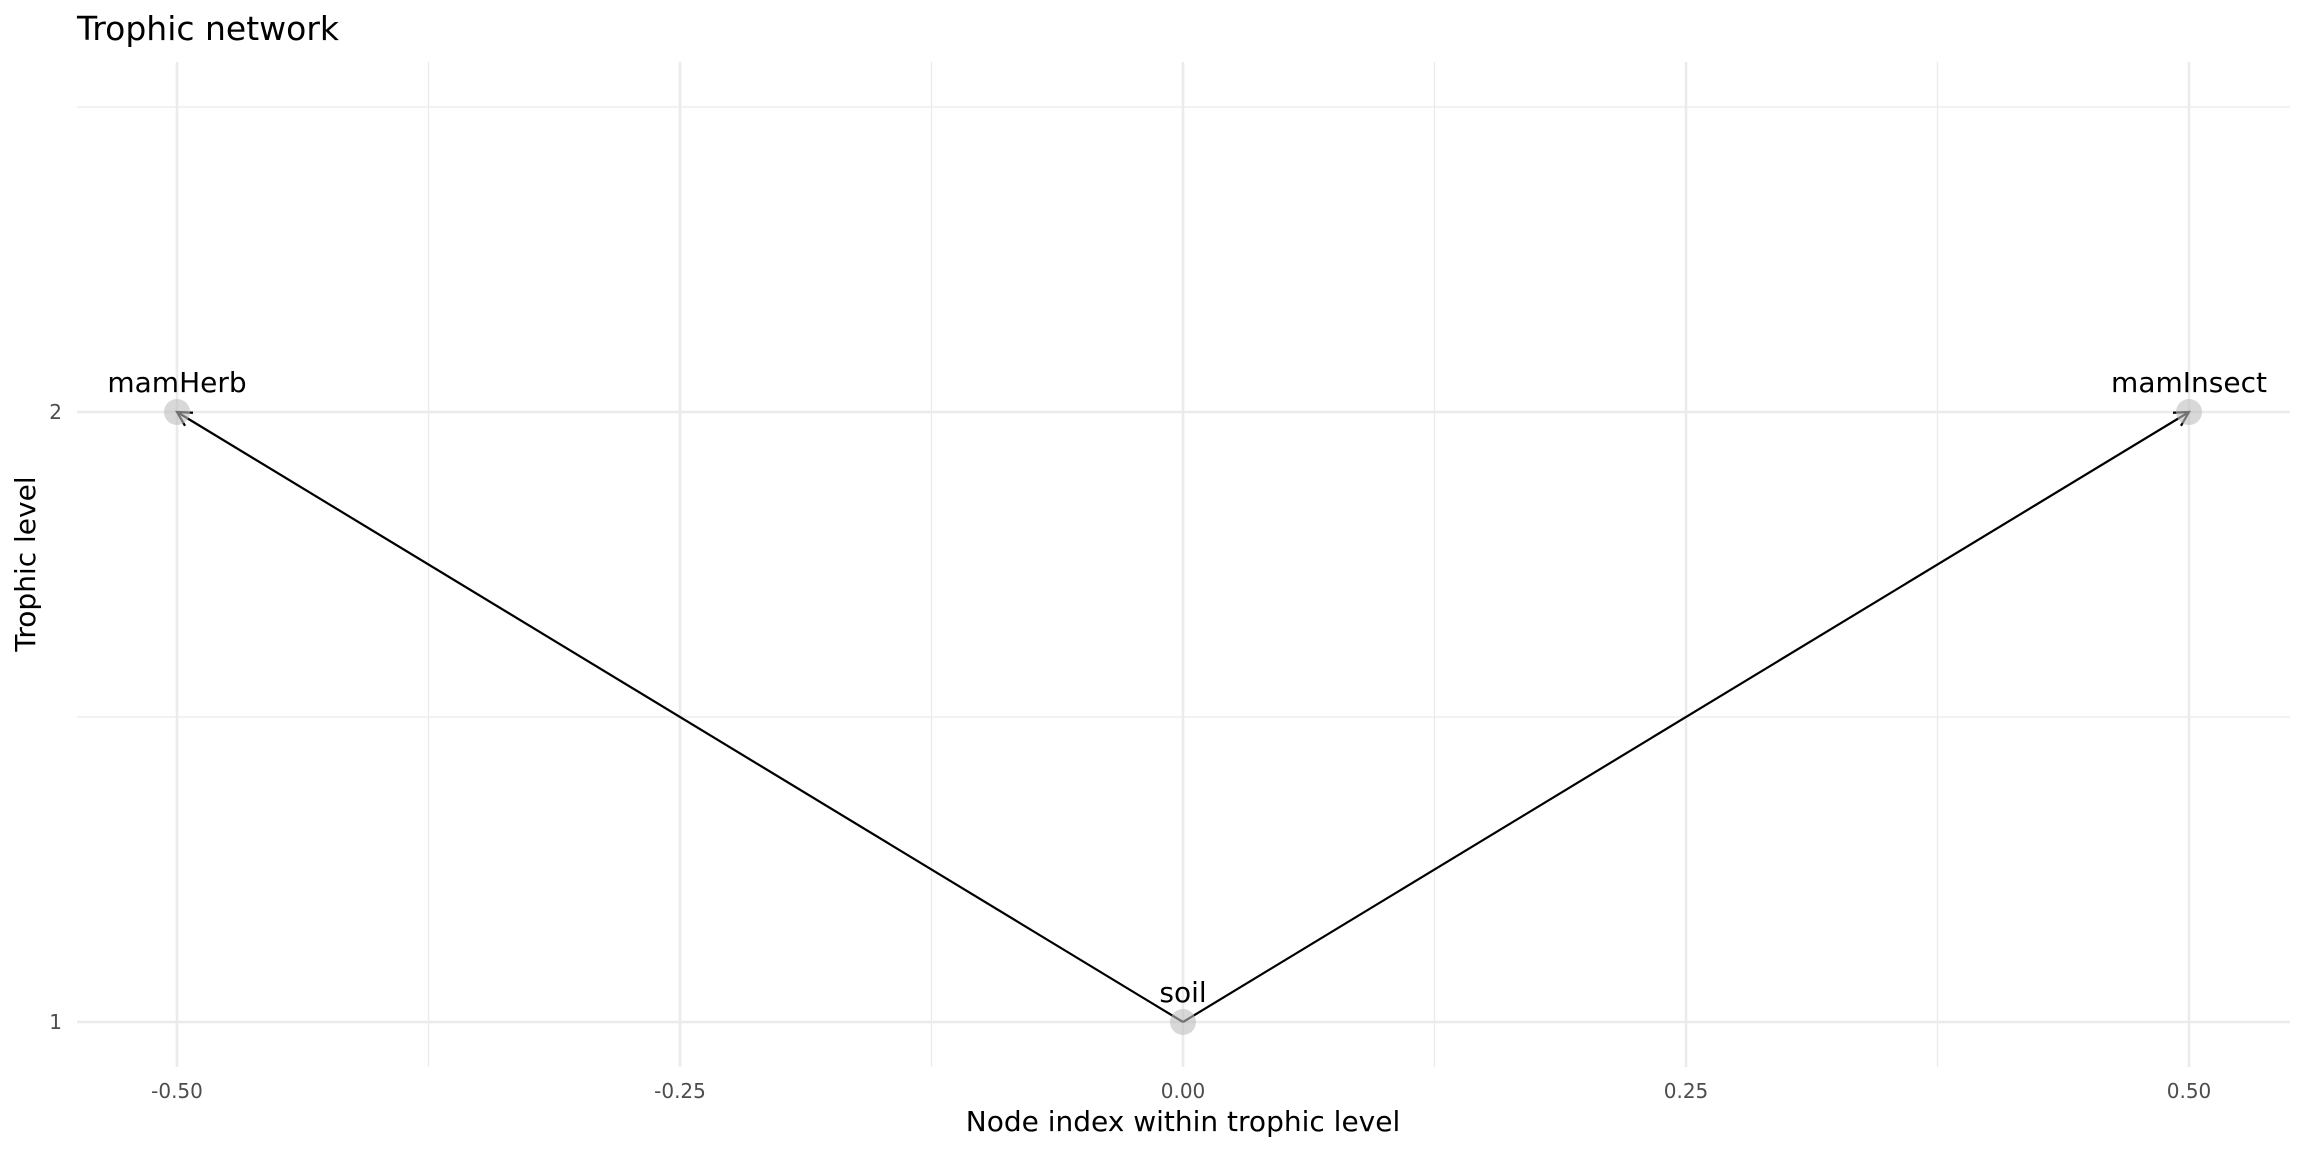 The width and height of the screenshot is (2304, 1152). What do you see at coordinates (1686, 1091) in the screenshot?
I see `x-tick-label: 0.25` at bounding box center [1686, 1091].